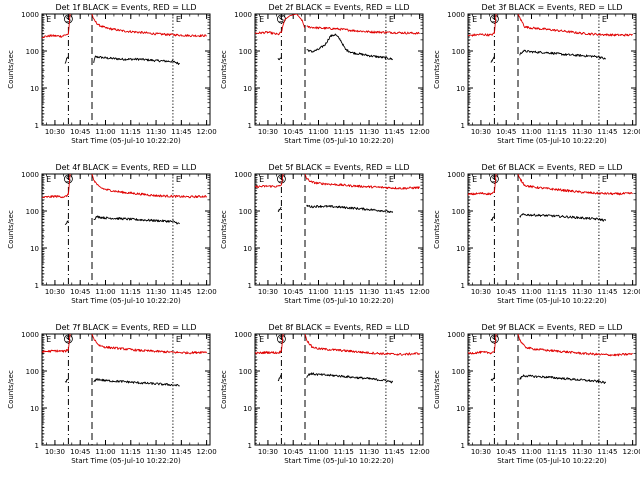 This screenshot has height=480, width=640. I want to click on x-tick-label: 11:30, so click(582, 292).